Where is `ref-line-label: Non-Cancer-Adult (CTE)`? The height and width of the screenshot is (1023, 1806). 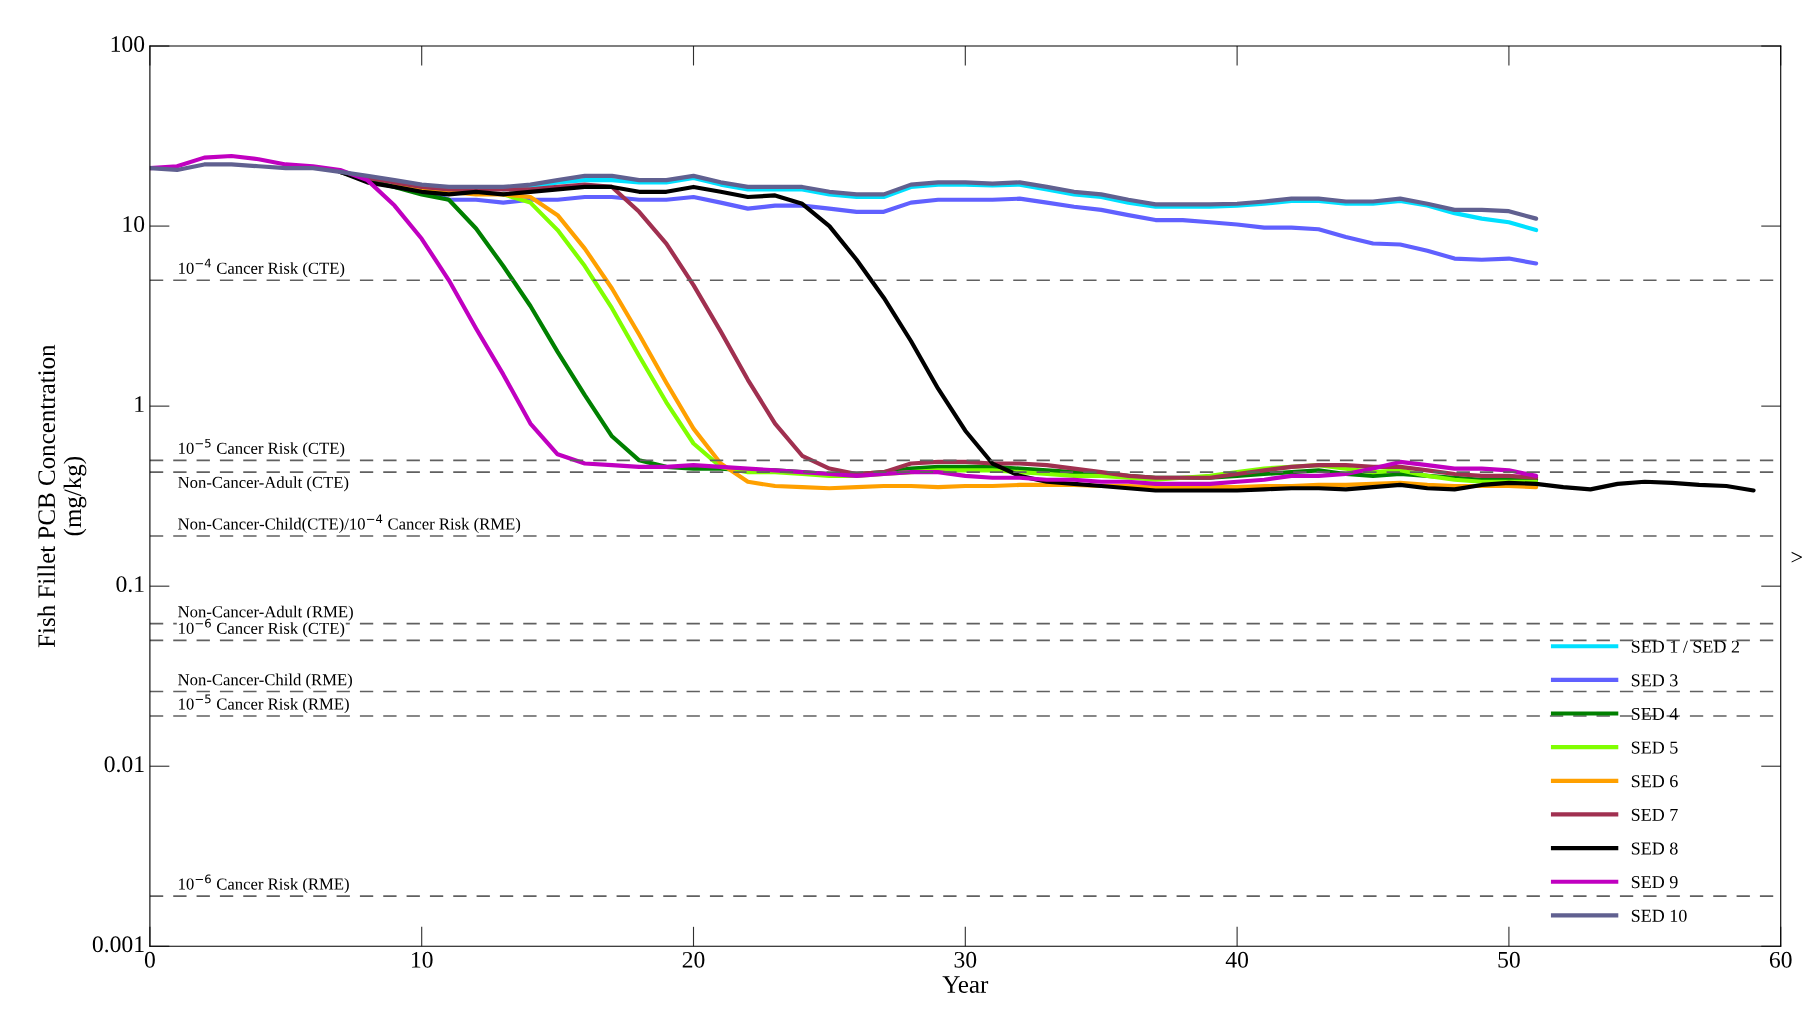
ref-line-label: Non-Cancer-Adult (CTE) is located at coordinates (263, 484).